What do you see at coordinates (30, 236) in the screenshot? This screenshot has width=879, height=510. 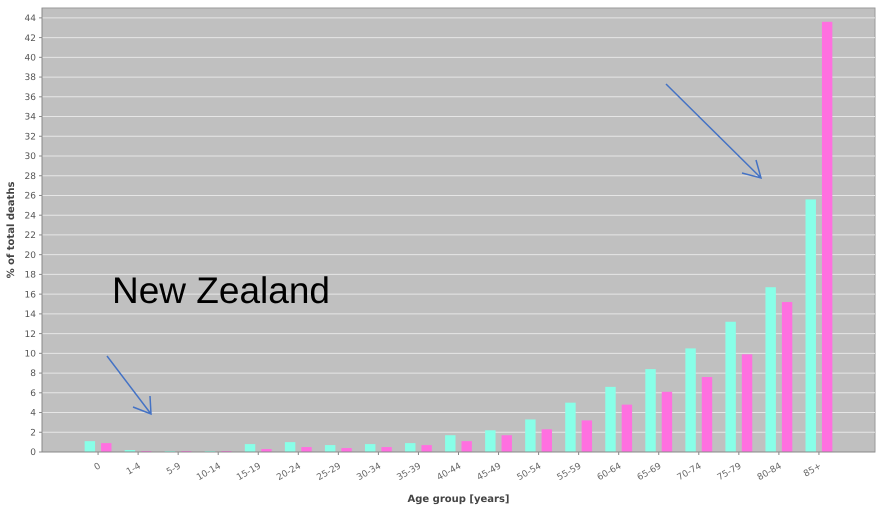 I see `y-tick-label: 22` at bounding box center [30, 236].